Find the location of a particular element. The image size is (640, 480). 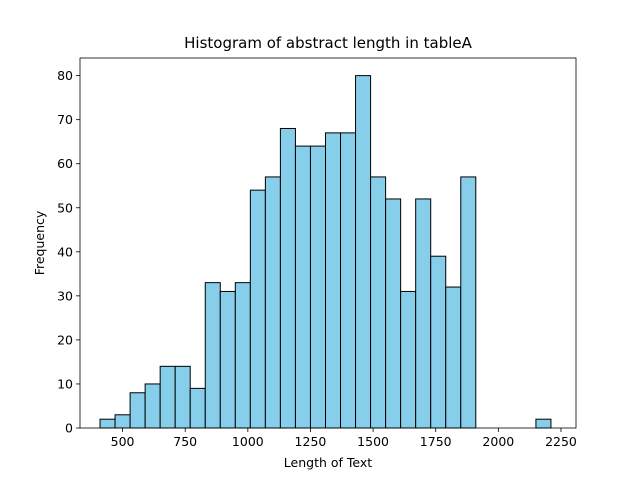

x-axis-ticks: 500 750 1000 1250 1500 1750 2000 2250 is located at coordinates (344, 438).